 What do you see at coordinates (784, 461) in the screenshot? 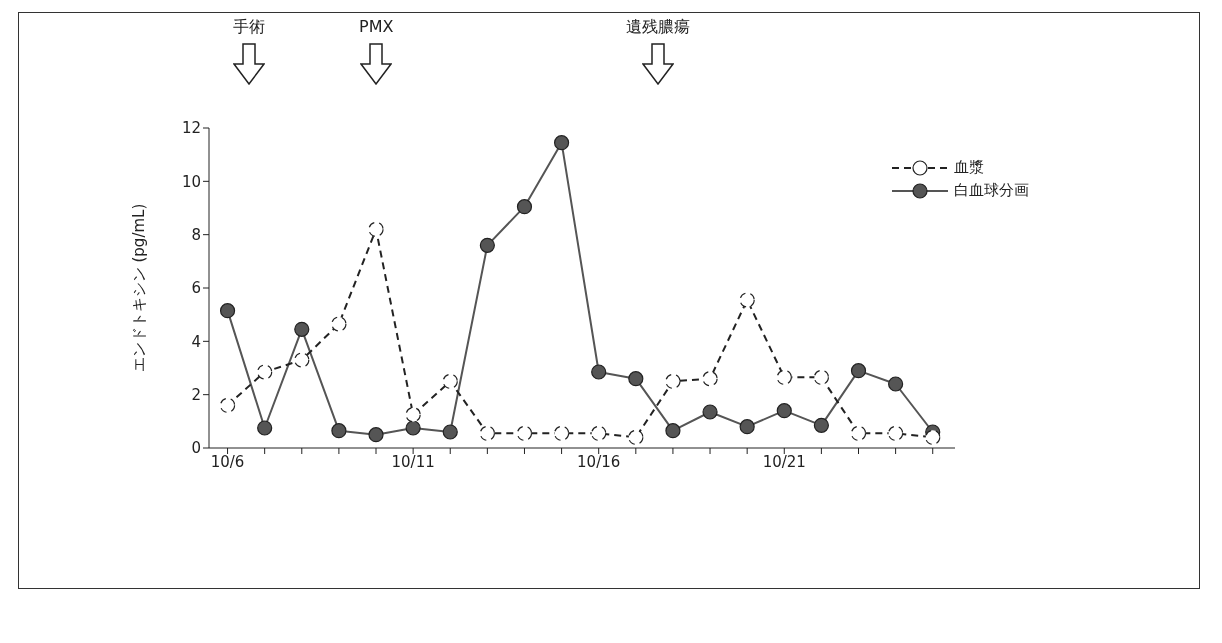
I see `x-tick-label: 10/21` at bounding box center [784, 461].